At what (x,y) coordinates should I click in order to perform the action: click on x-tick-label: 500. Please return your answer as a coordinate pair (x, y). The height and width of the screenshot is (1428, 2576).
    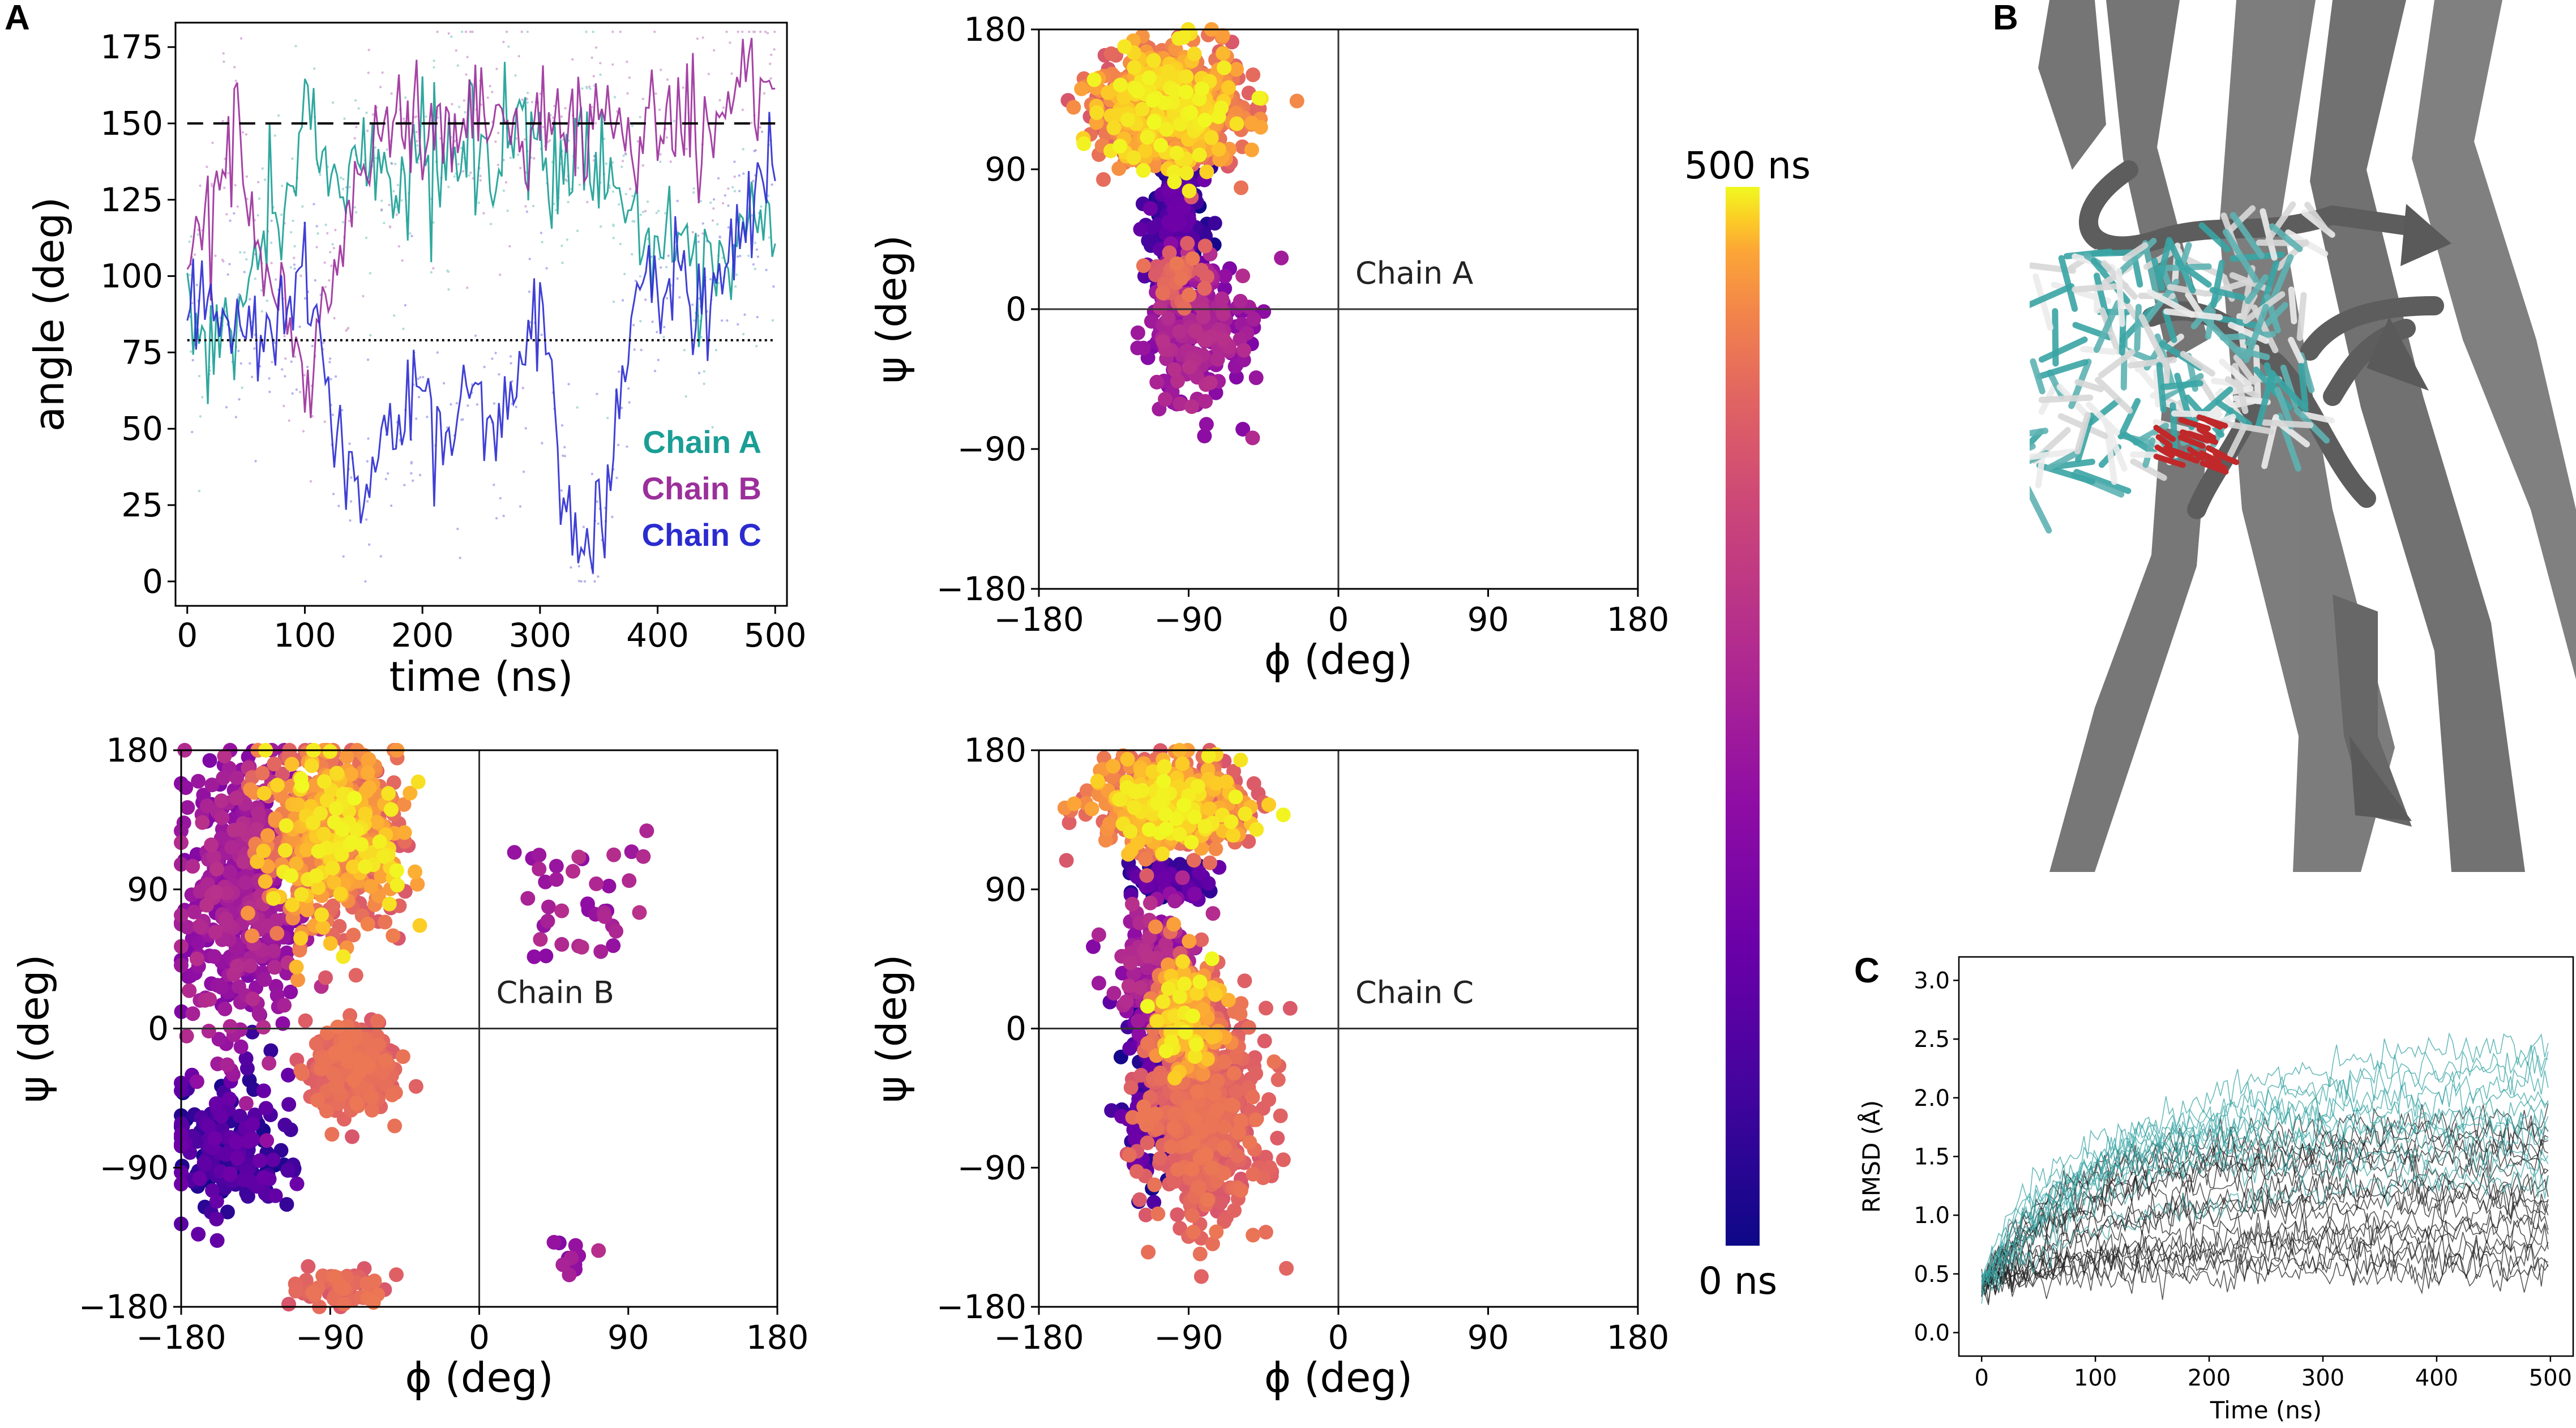
    Looking at the image, I should click on (775, 635).